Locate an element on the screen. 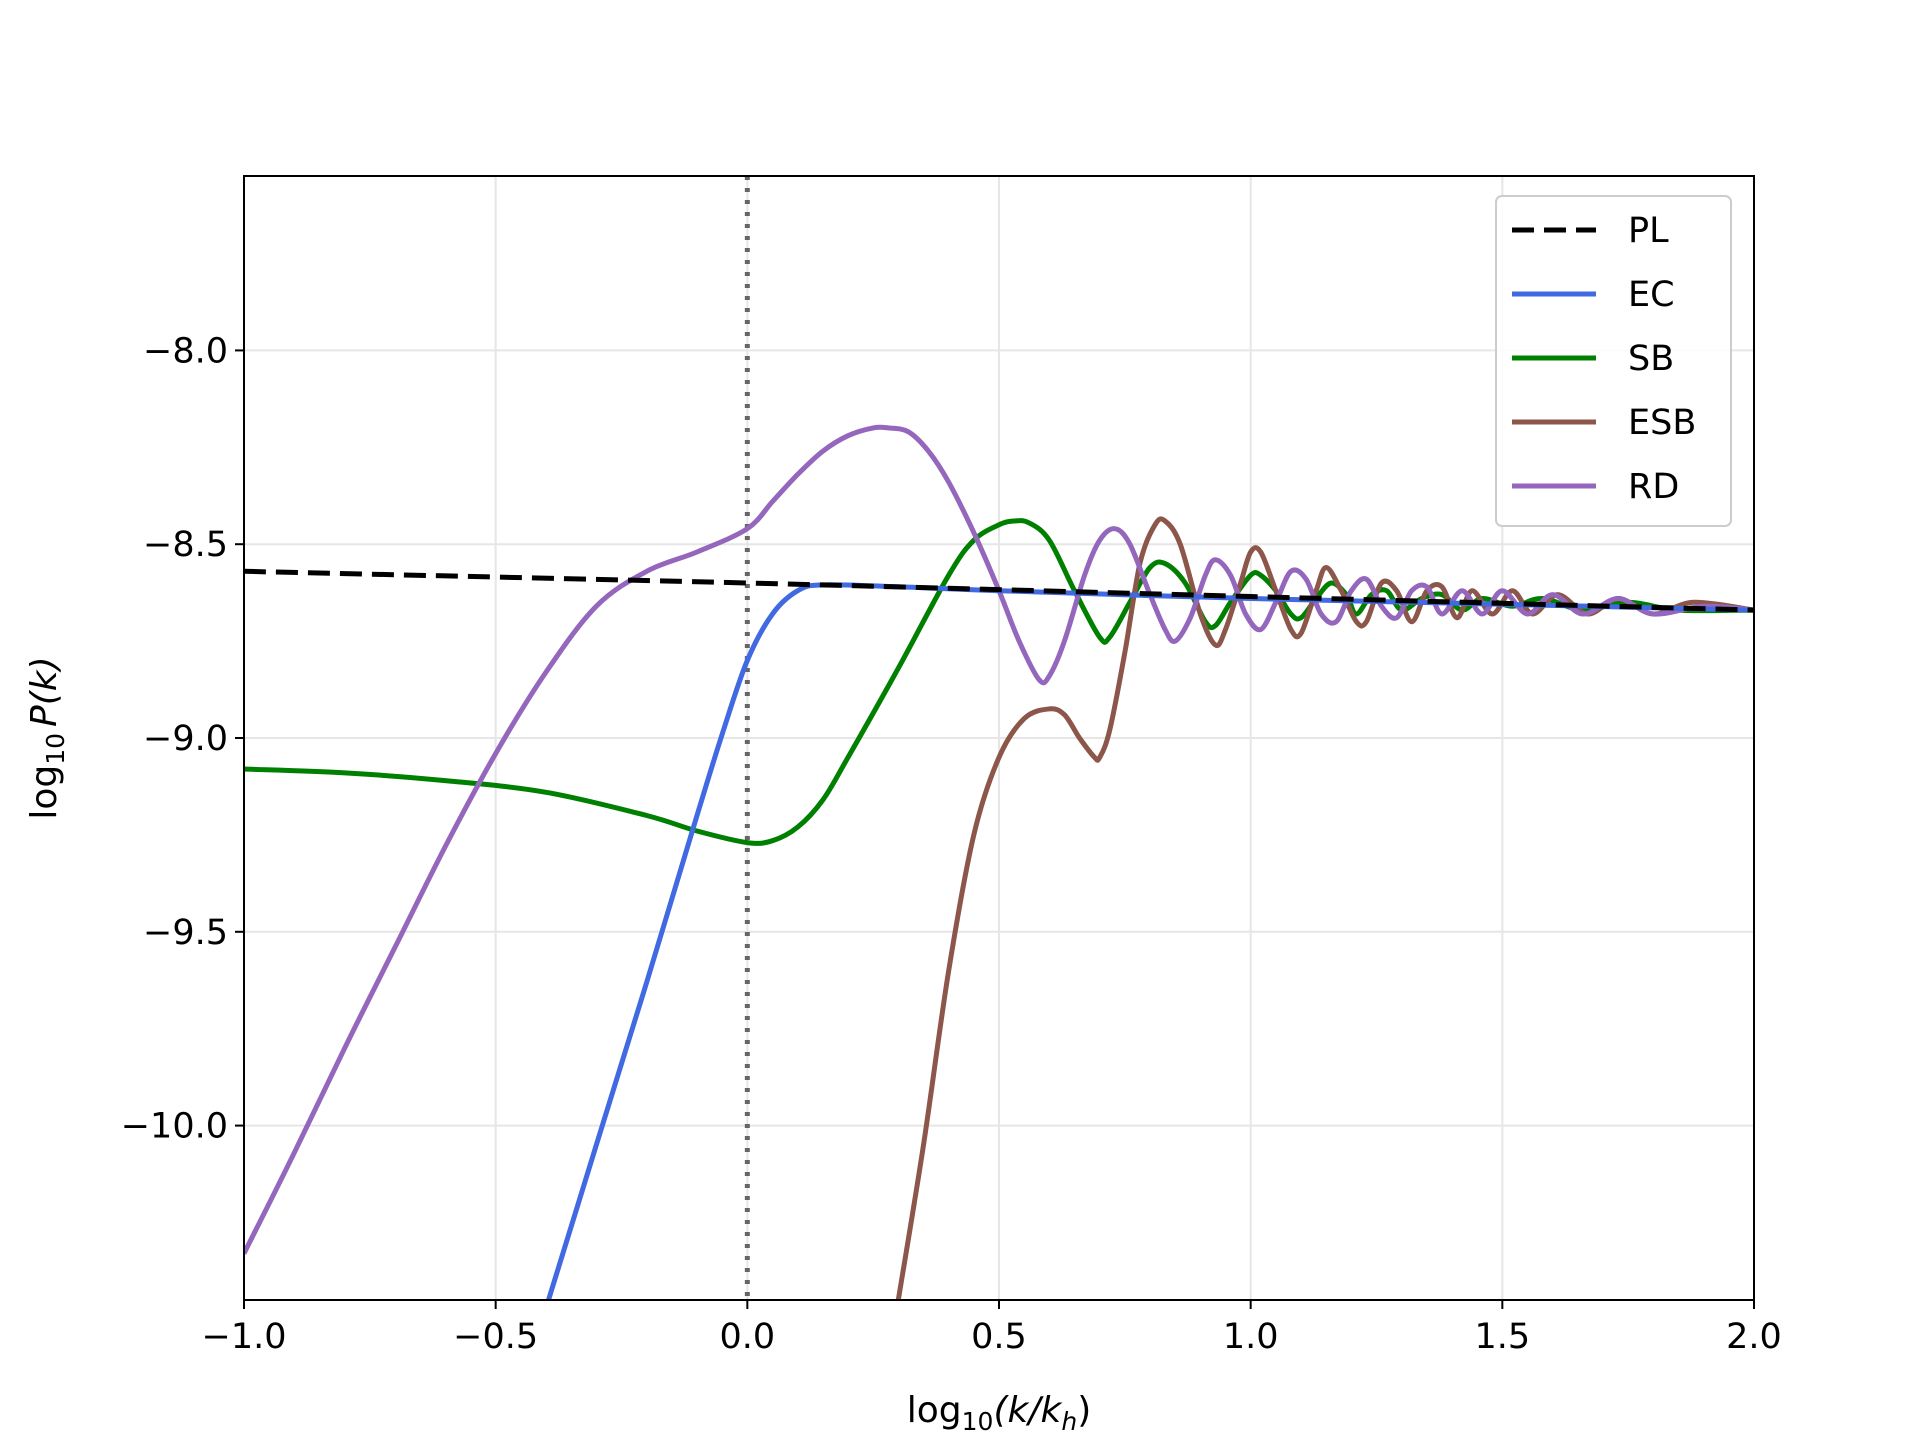  legend-label-rd: RD is located at coordinates (1653, 487).